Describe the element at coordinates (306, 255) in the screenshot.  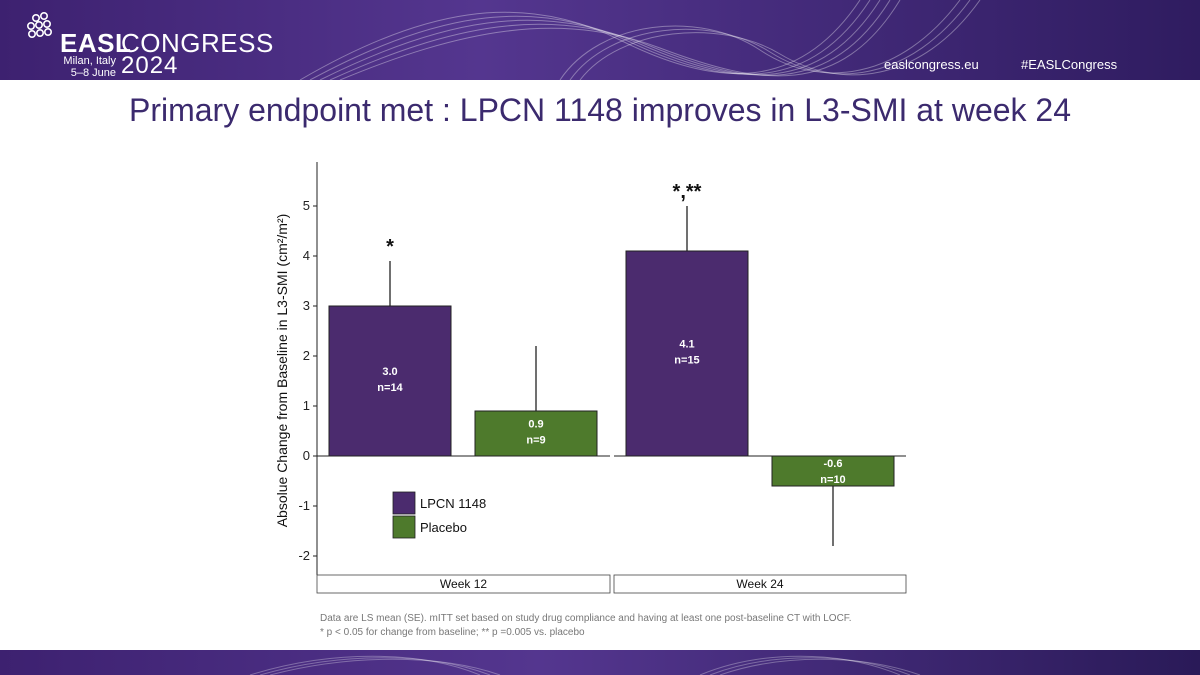
I see `y-tick-label: 4` at that location.